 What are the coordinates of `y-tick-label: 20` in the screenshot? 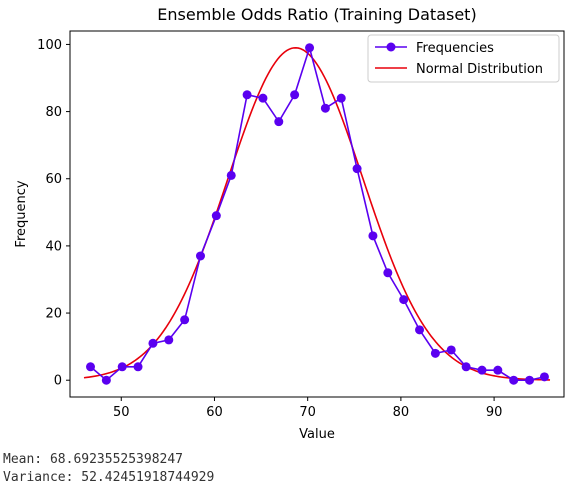 It's located at (53, 314).